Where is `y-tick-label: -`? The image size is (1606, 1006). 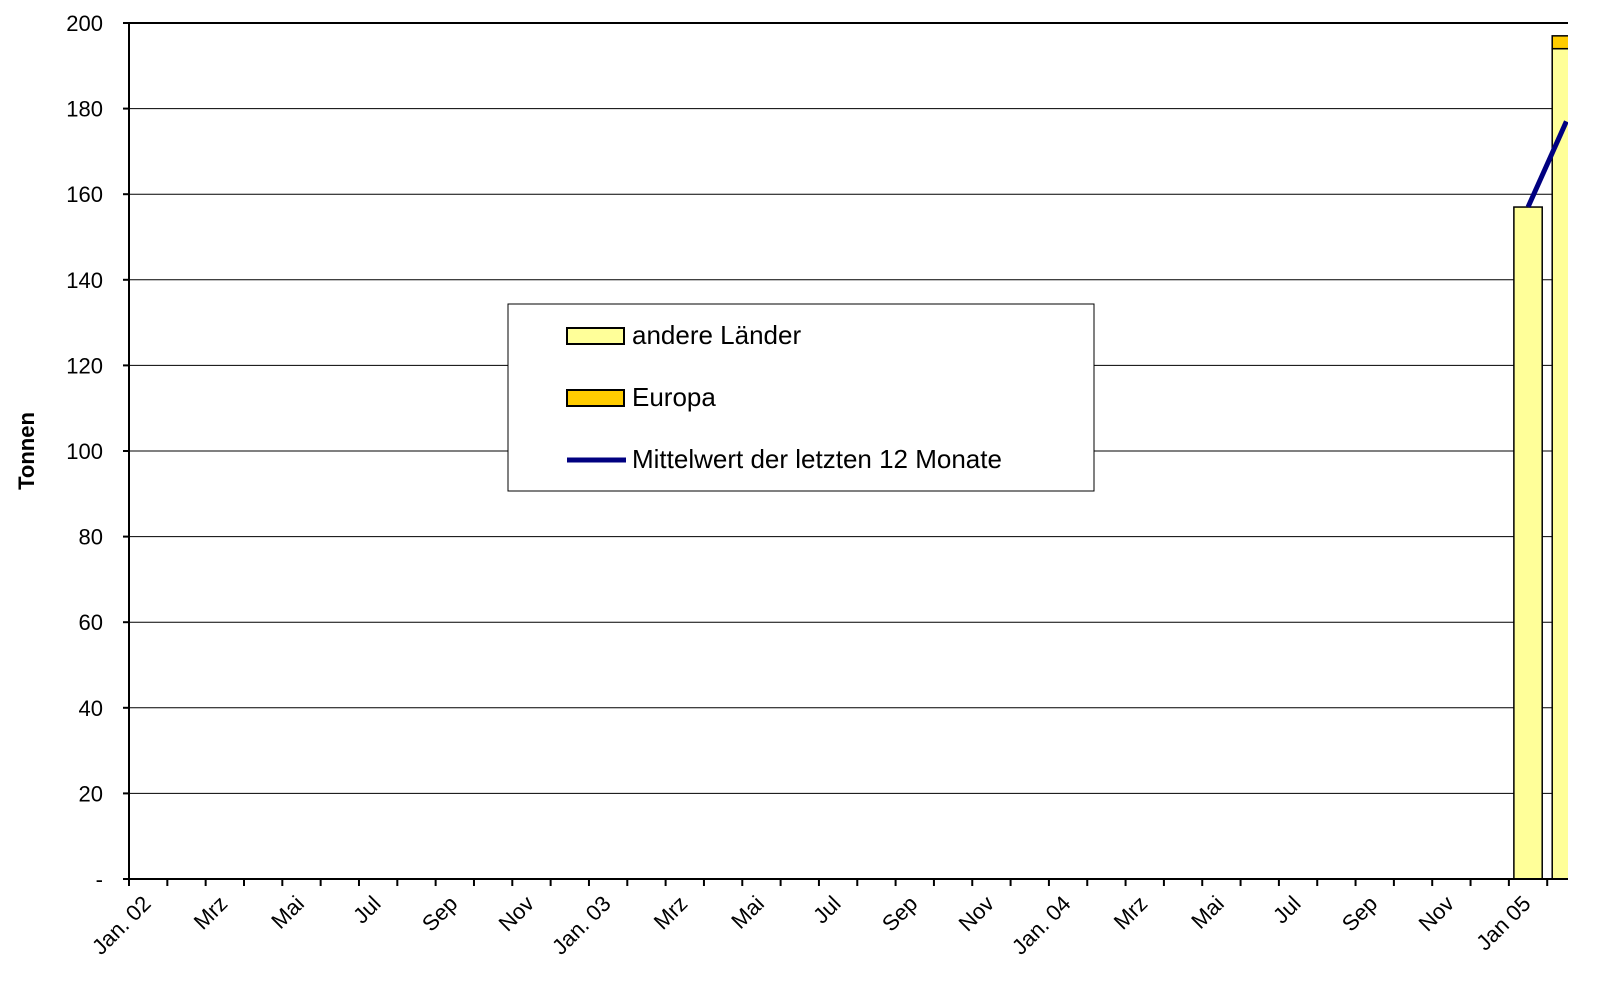 y-tick-label: - is located at coordinates (99, 879).